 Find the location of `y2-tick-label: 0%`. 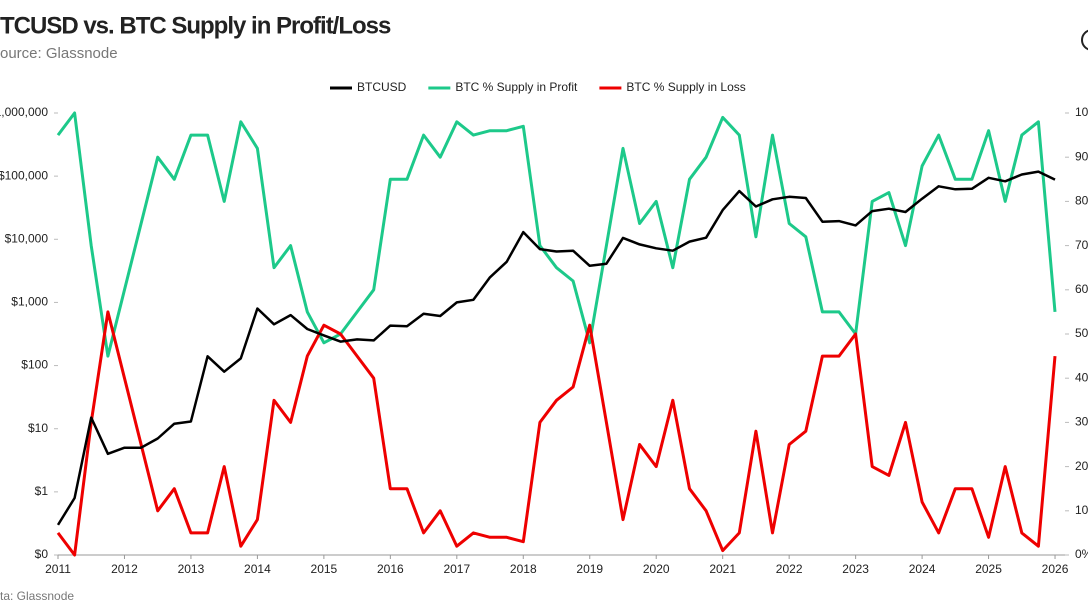

y2-tick-label: 0% is located at coordinates (1081, 554).